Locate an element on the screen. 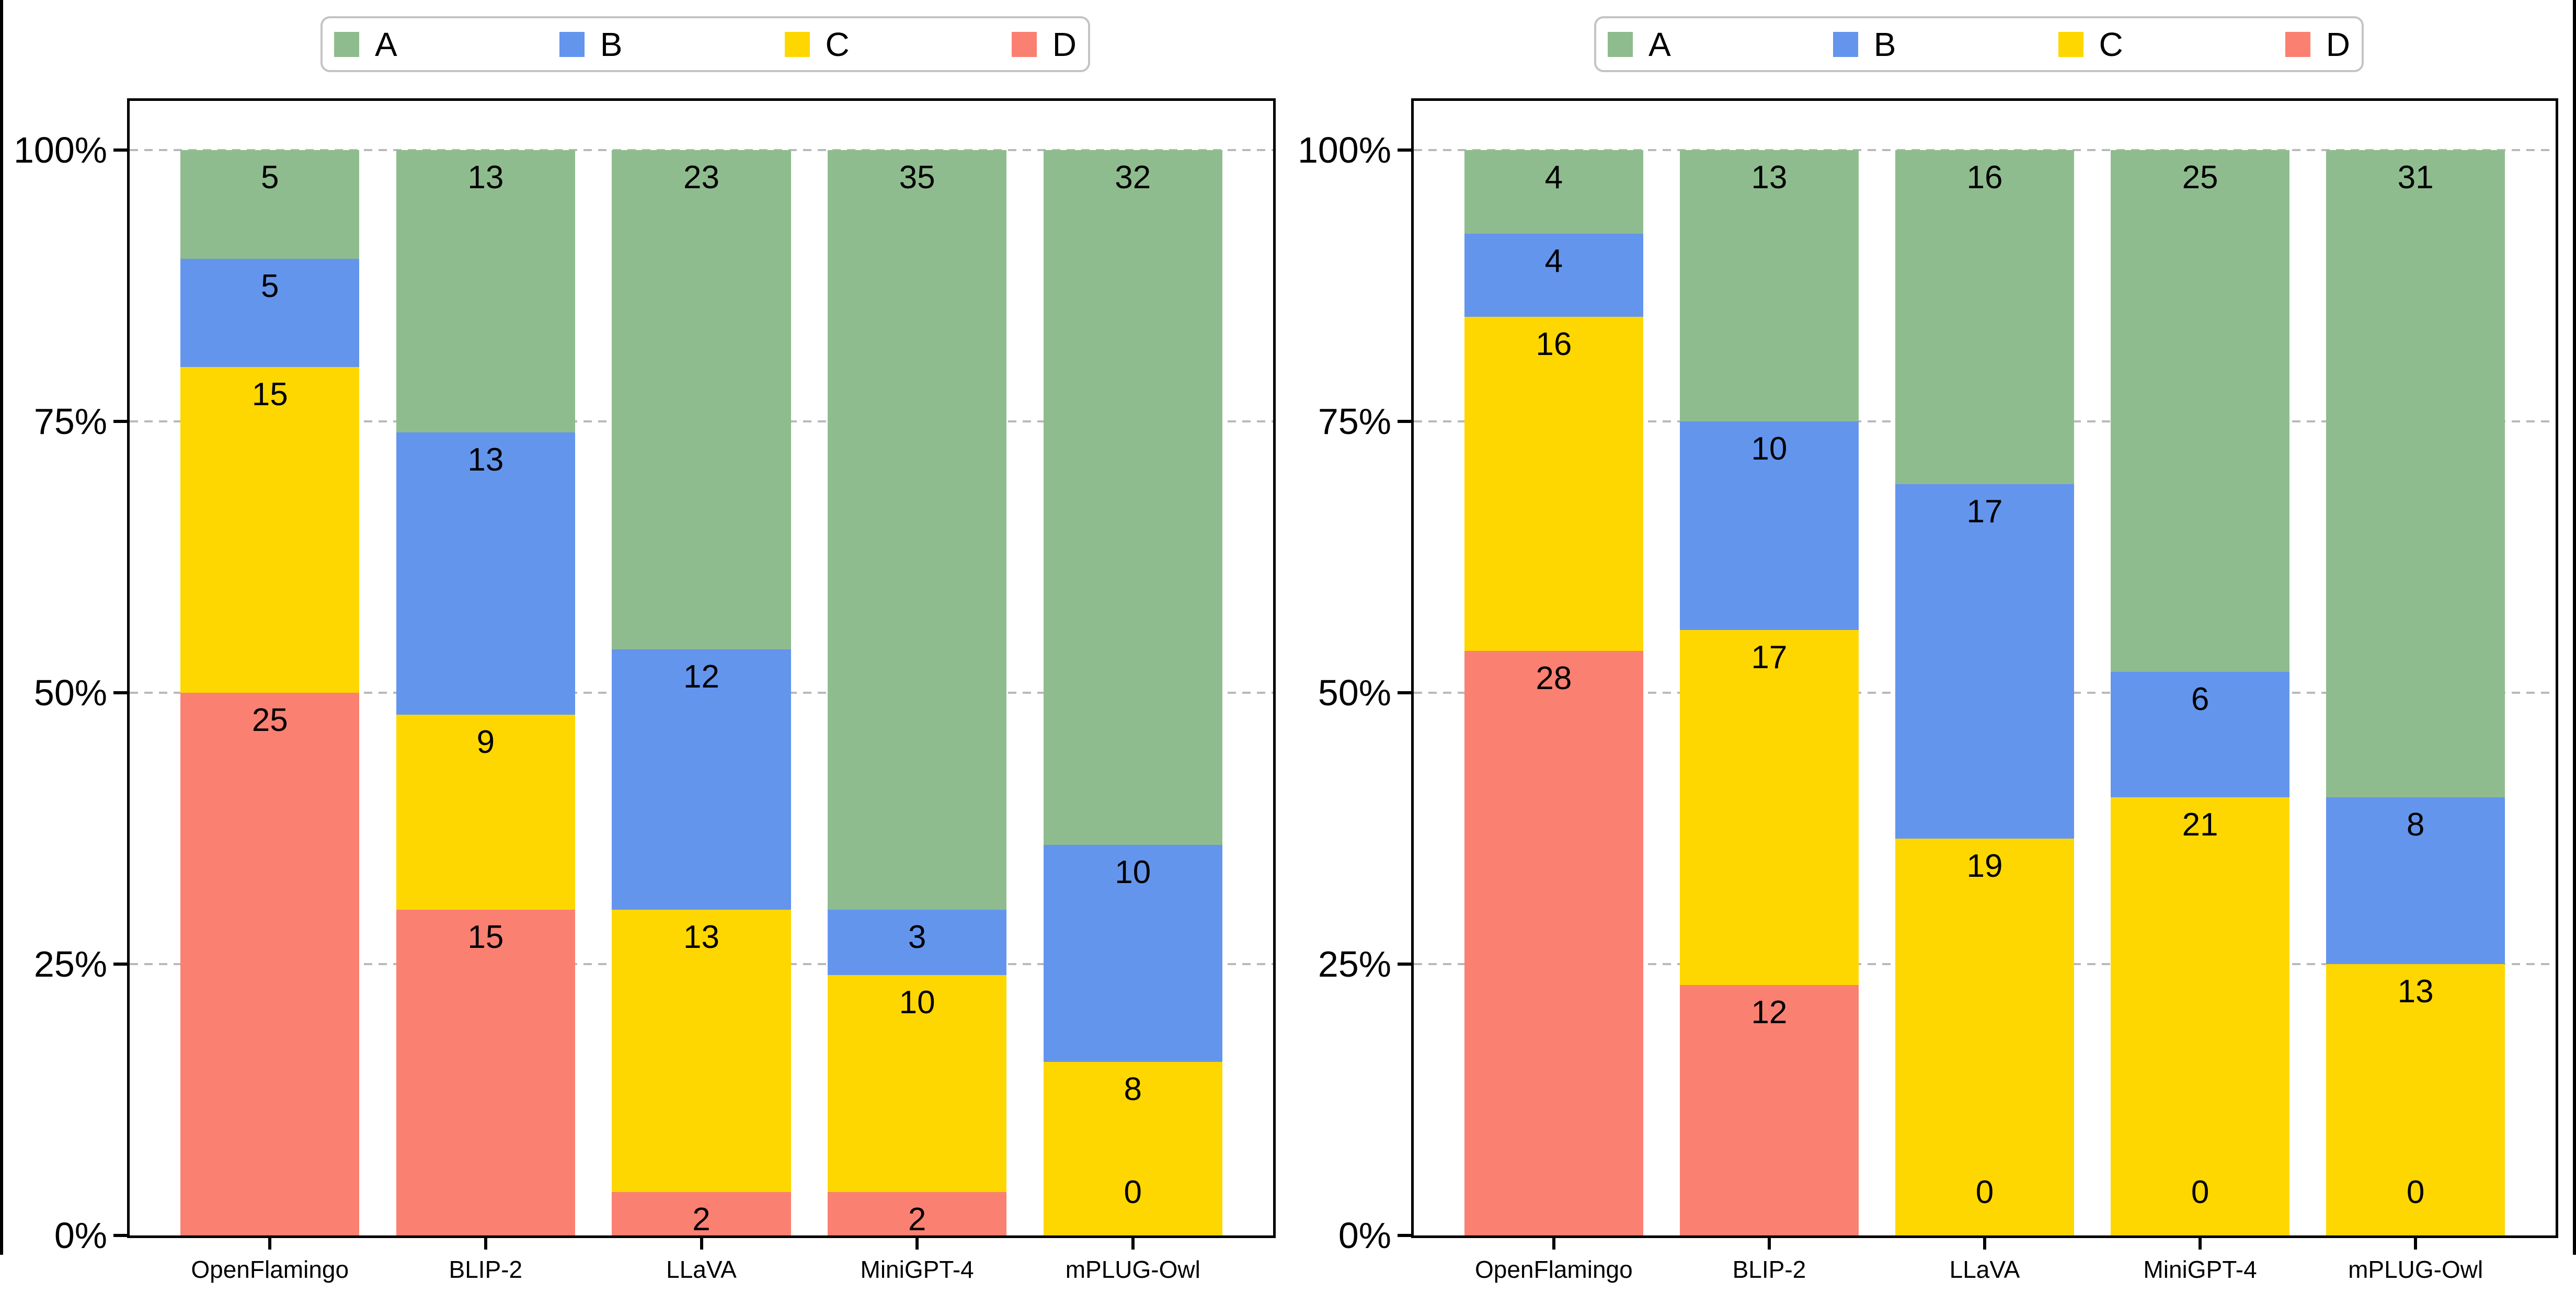  y-tick-label: 100% is located at coordinates (60, 150).